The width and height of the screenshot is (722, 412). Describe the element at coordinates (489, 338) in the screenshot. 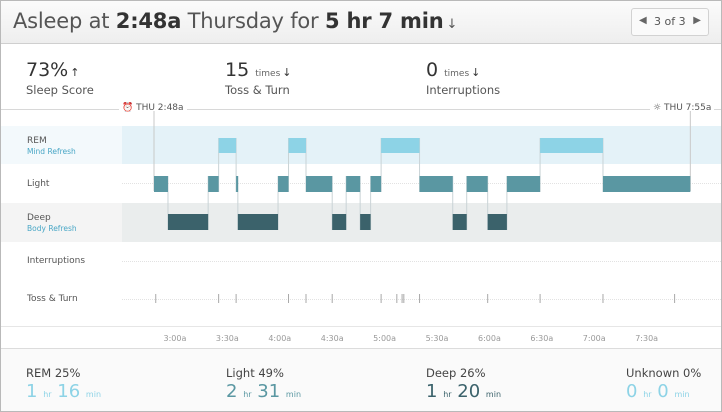

I see `time-tick-label: 6:00a` at that location.